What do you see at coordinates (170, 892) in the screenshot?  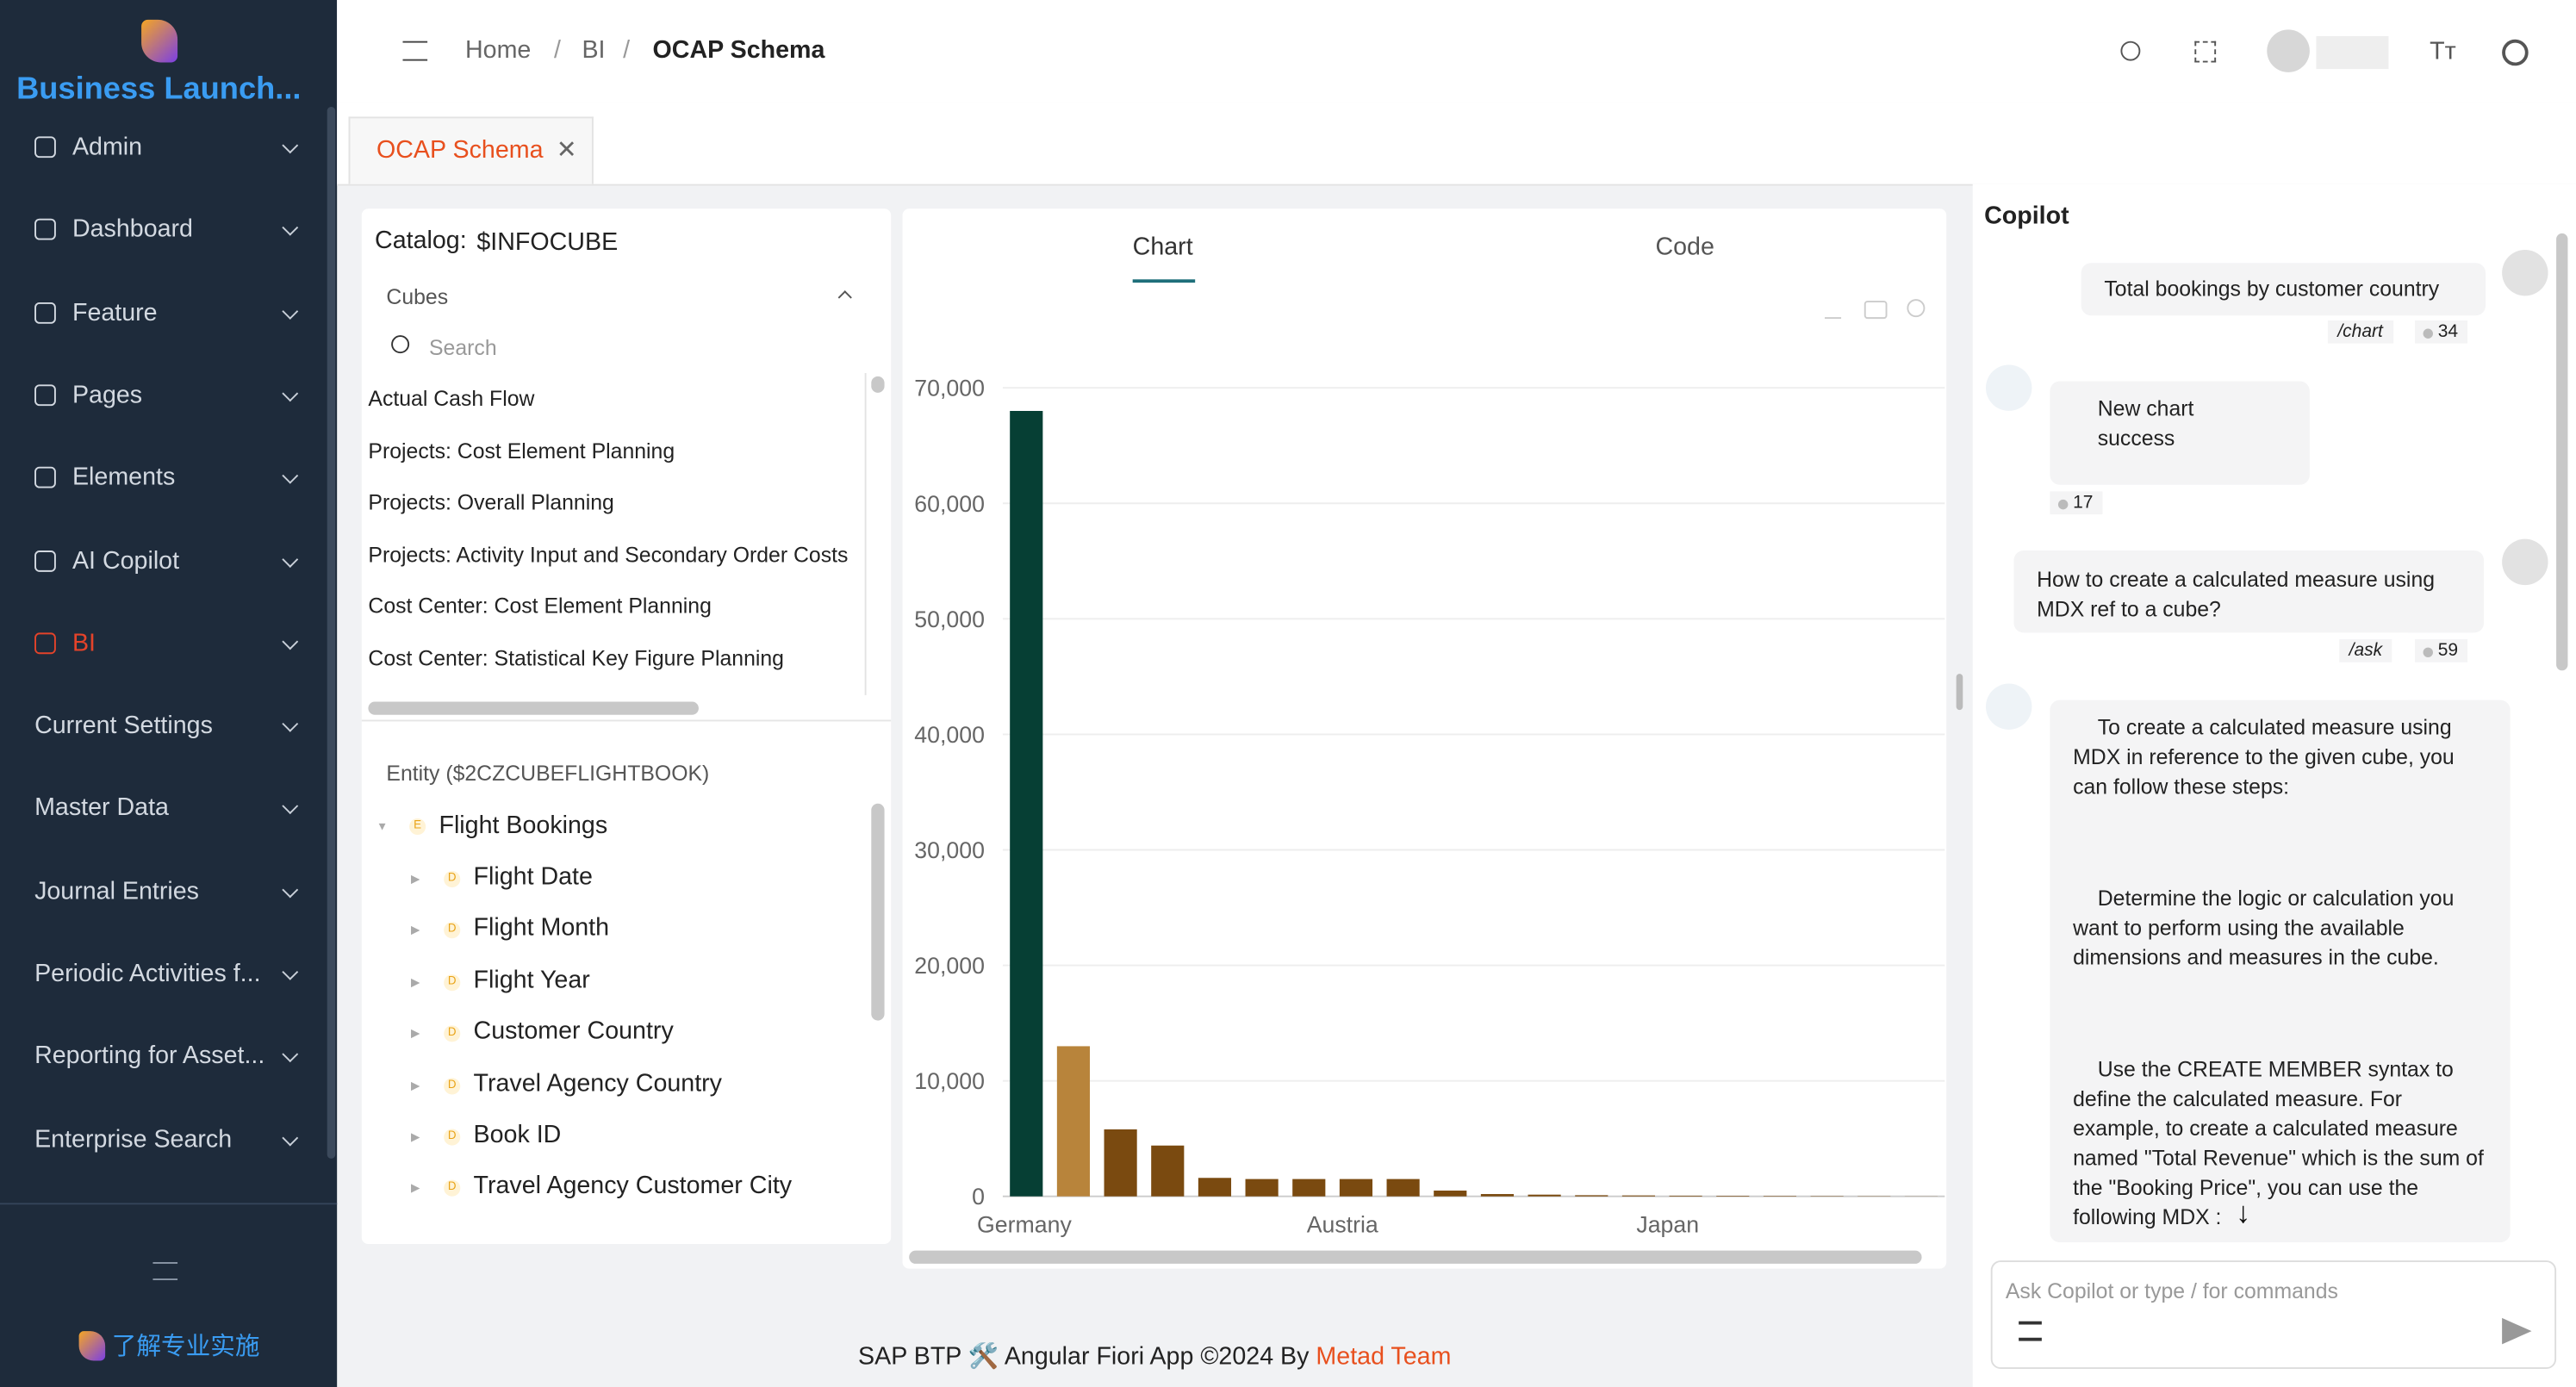 I see `nav-item: Journal Entries` at bounding box center [170, 892].